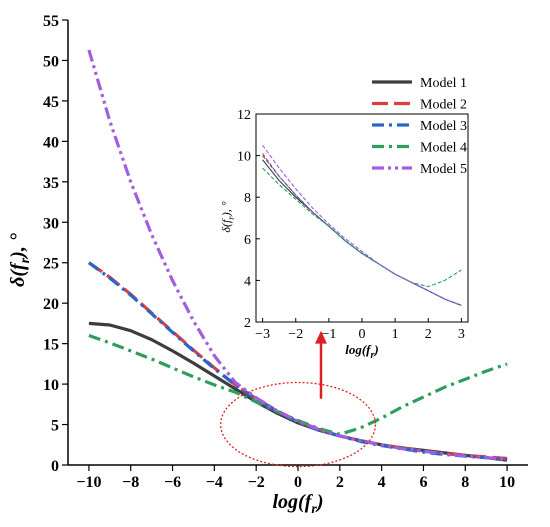 This screenshot has height=527, width=550. Describe the element at coordinates (20, 260) in the screenshot. I see `main-y-axis-label: δ(fr), °` at that location.